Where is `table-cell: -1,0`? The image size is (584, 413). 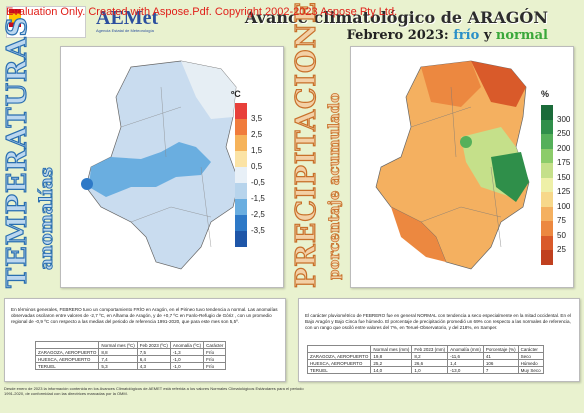 table-cell: -1,0 is located at coordinates (187, 366).